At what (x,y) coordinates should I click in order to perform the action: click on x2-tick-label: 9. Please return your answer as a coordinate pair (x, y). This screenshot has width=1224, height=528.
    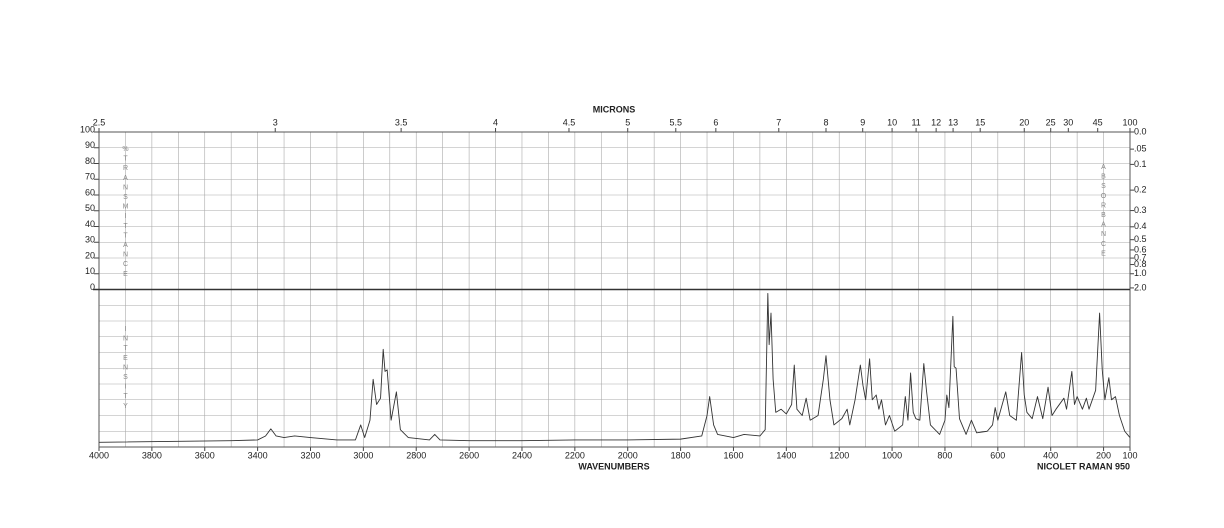
    Looking at the image, I should click on (862, 122).